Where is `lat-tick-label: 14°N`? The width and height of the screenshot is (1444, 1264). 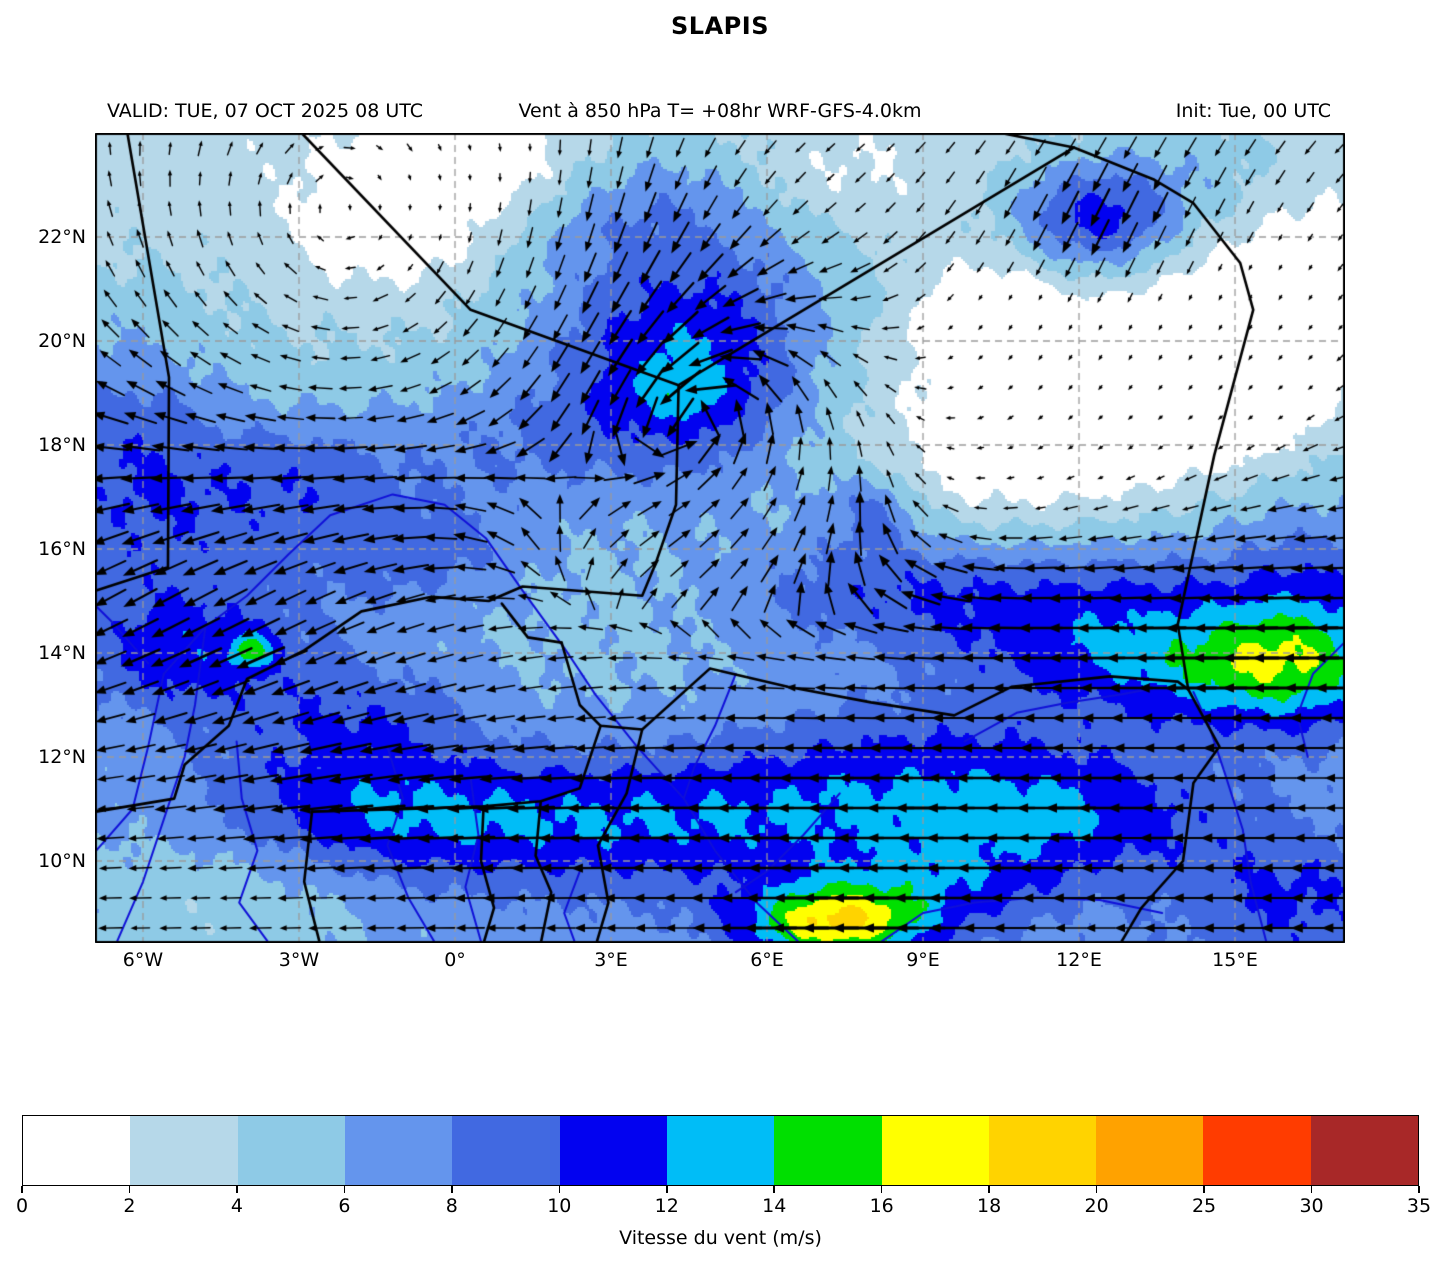 lat-tick-label: 14°N is located at coordinates (62, 652).